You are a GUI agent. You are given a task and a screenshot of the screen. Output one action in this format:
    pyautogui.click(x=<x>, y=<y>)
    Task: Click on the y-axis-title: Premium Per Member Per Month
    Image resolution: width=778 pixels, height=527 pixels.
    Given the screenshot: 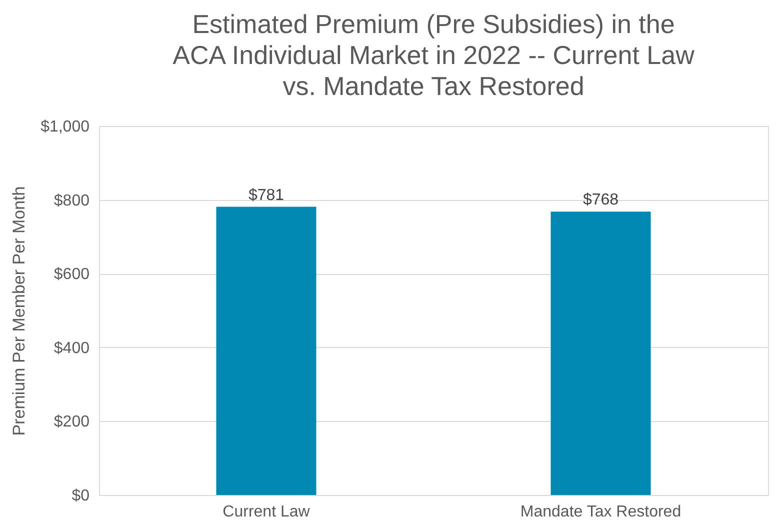 What is the action you would take?
    pyautogui.click(x=19, y=311)
    